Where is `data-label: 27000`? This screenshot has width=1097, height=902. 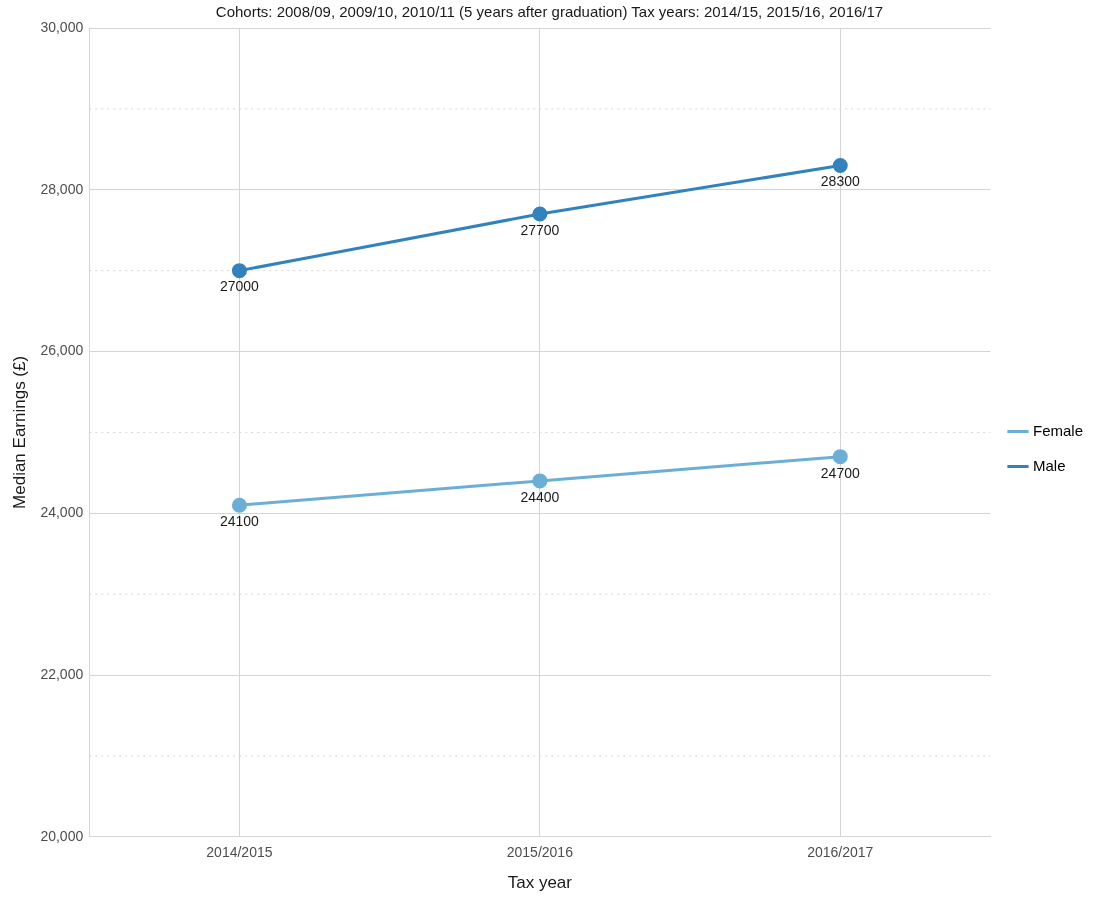 data-label: 27000 is located at coordinates (239, 286).